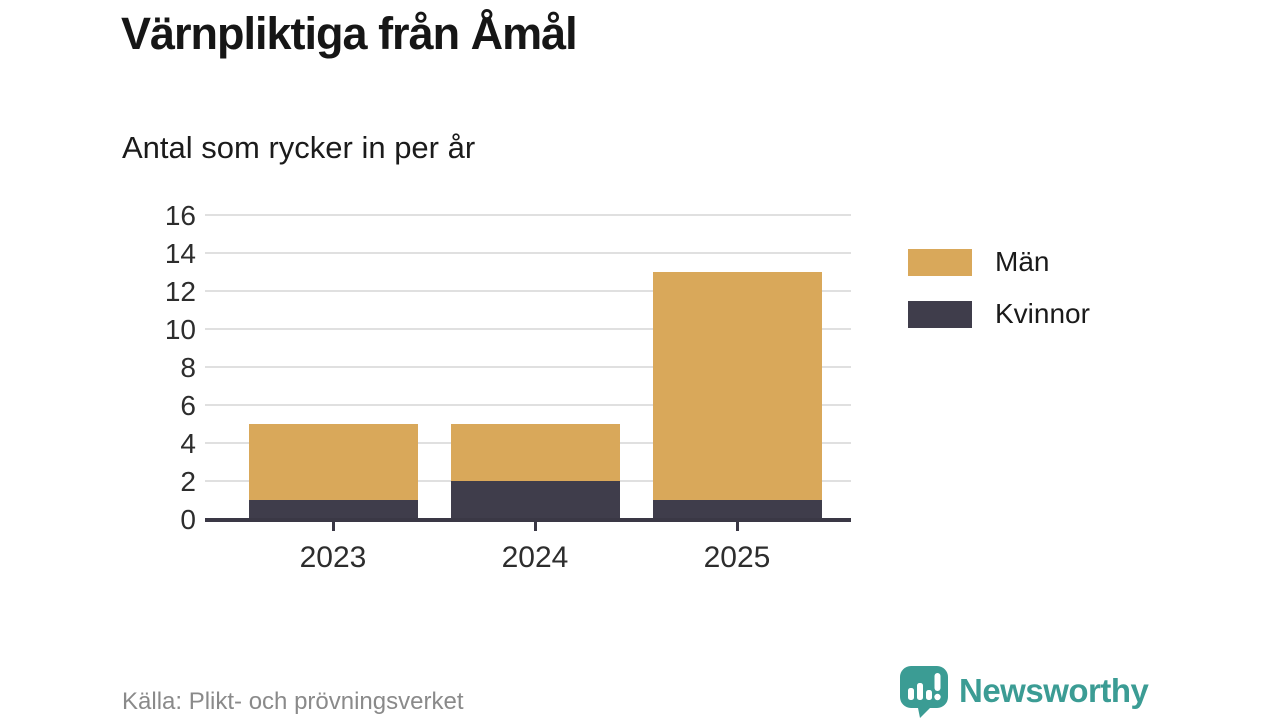 This screenshot has height=720, width=1280. Describe the element at coordinates (188, 367) in the screenshot. I see `y-axis-tick-label: 8` at that location.